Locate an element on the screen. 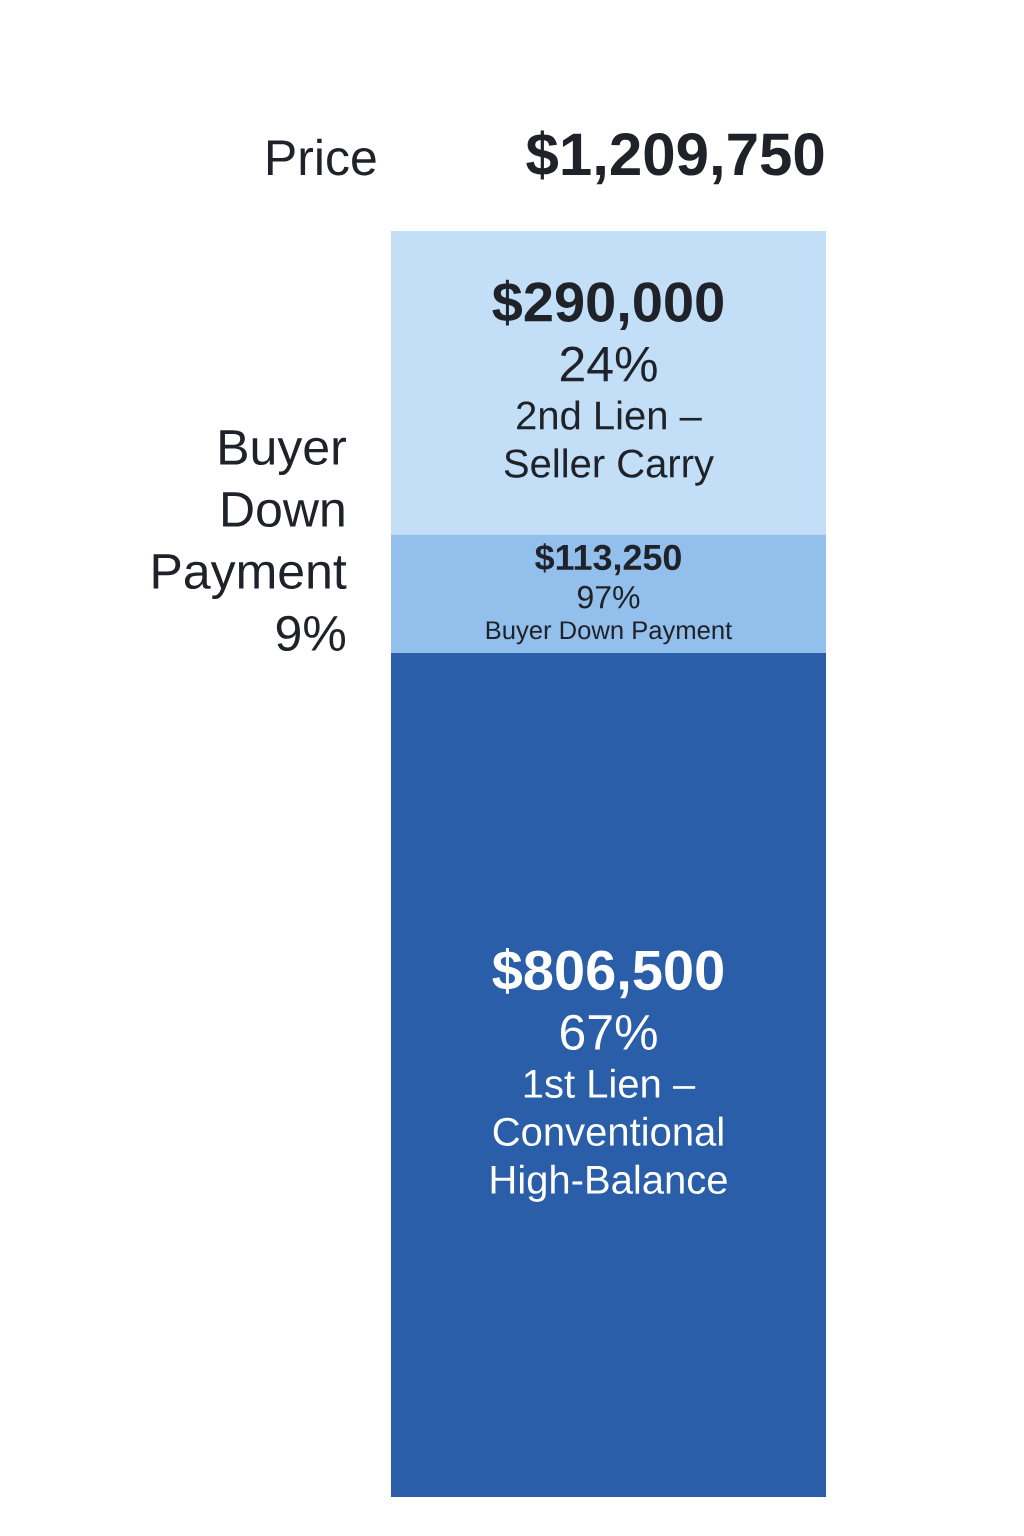  annotation: 67% is located at coordinates (609, 1032).